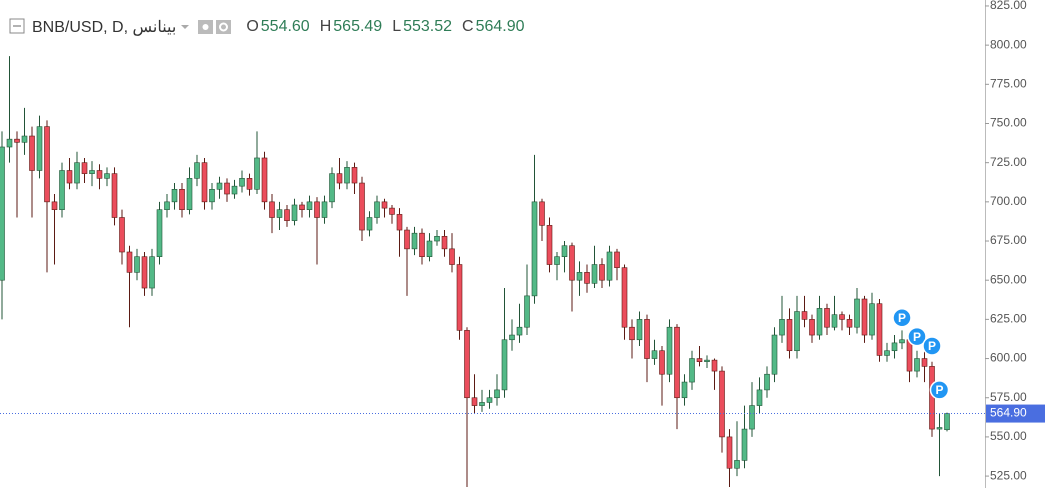 The width and height of the screenshot is (1045, 488). I want to click on y-tick-label: 750.00, so click(1008, 123).